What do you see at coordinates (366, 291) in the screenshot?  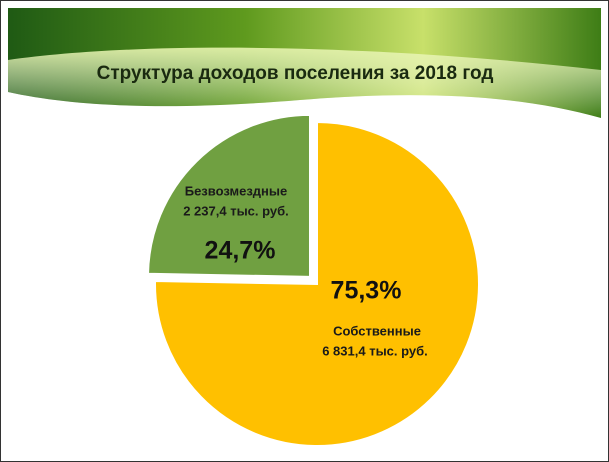 I see `value-label: 75,3%` at bounding box center [366, 291].